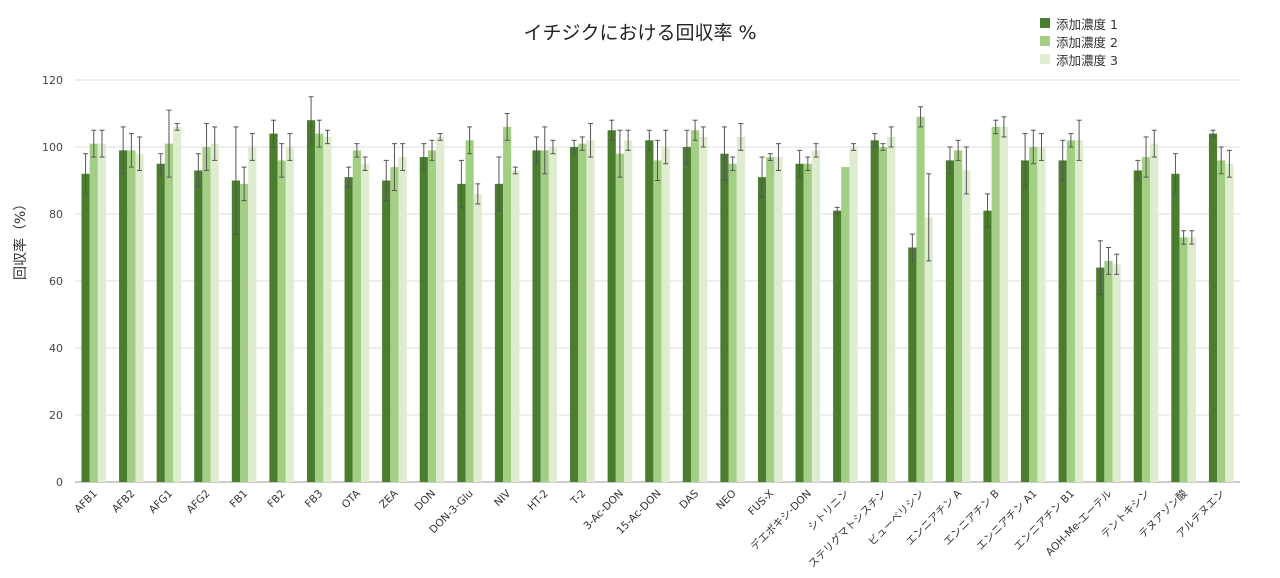 The height and width of the screenshot is (578, 1280). Describe the element at coordinates (1079, 23) in the screenshot. I see `legend-item-series-1: 添加濃度 1` at that location.